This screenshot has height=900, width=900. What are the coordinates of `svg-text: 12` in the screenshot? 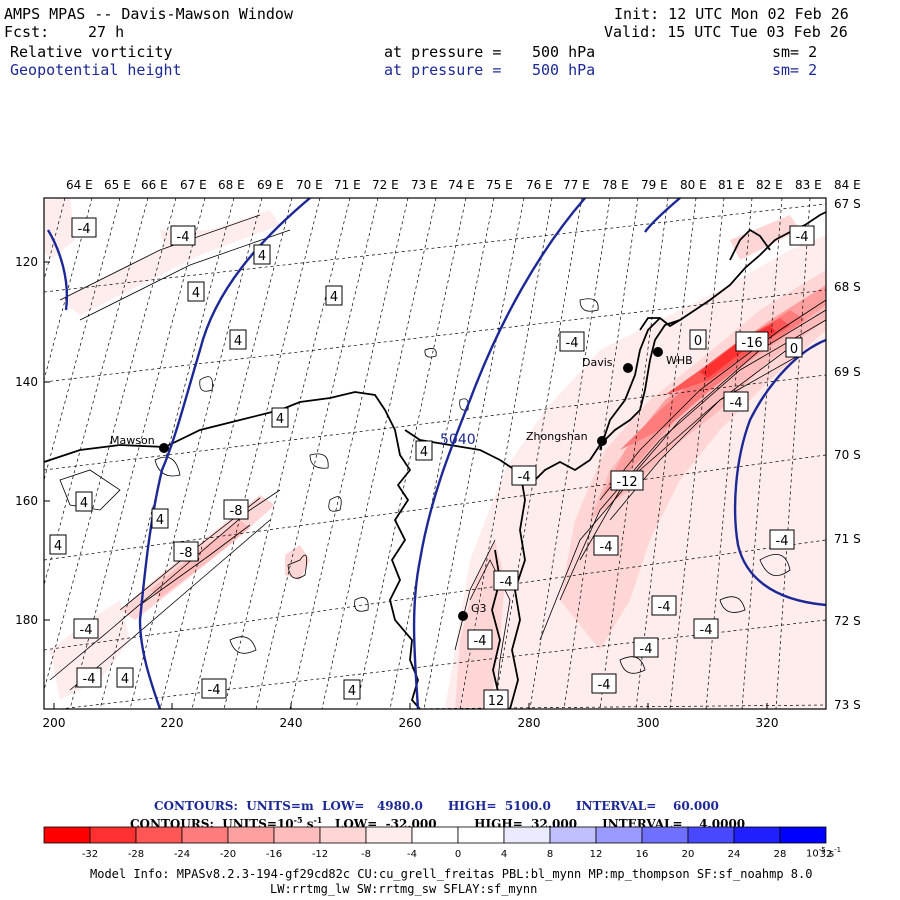 It's located at (496, 701).